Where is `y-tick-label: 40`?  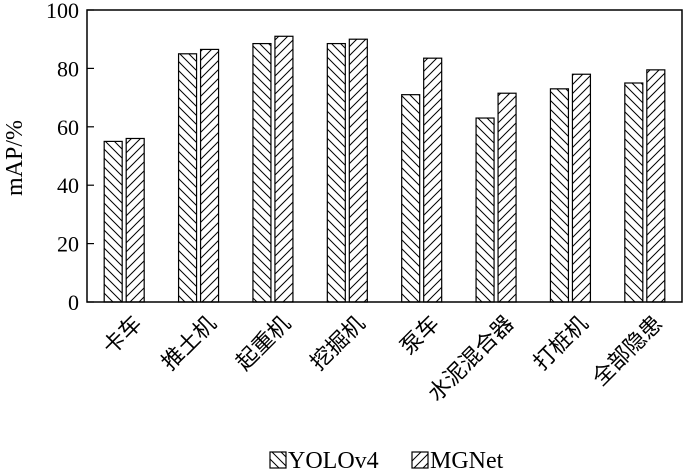 y-tick-label: 40 is located at coordinates (68, 185).